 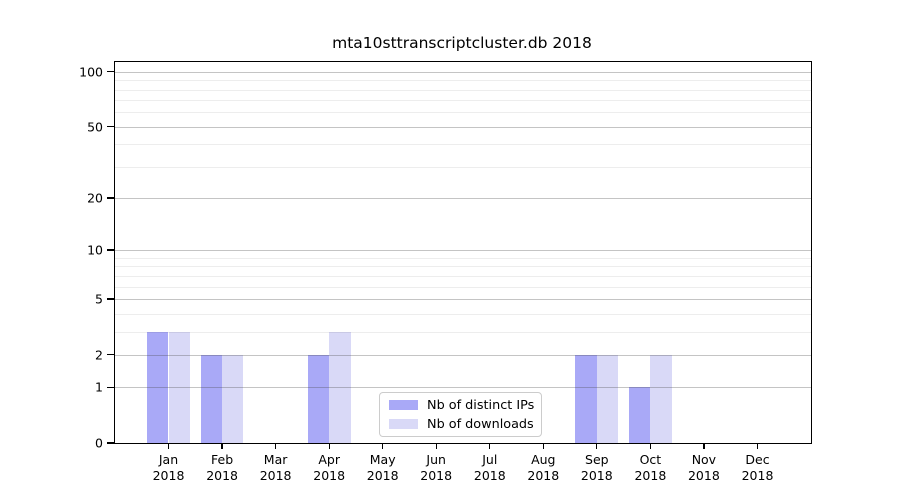 What do you see at coordinates (480, 424) in the screenshot?
I see `legend-label-downloads: Nb of downloads` at bounding box center [480, 424].